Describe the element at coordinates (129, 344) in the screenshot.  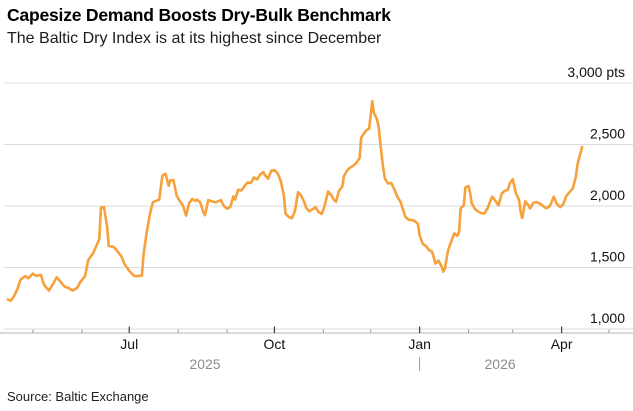
I see `x-tick-label: Jul` at that location.